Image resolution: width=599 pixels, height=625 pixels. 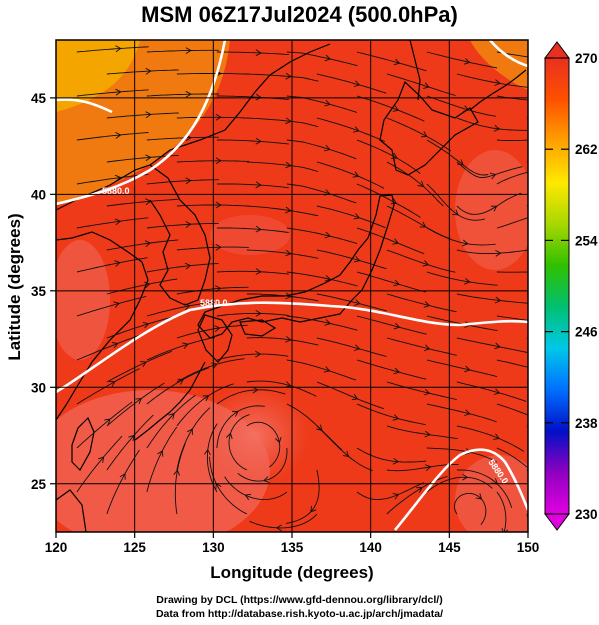 I want to click on x-tick-label: 150, so click(x=528, y=547).